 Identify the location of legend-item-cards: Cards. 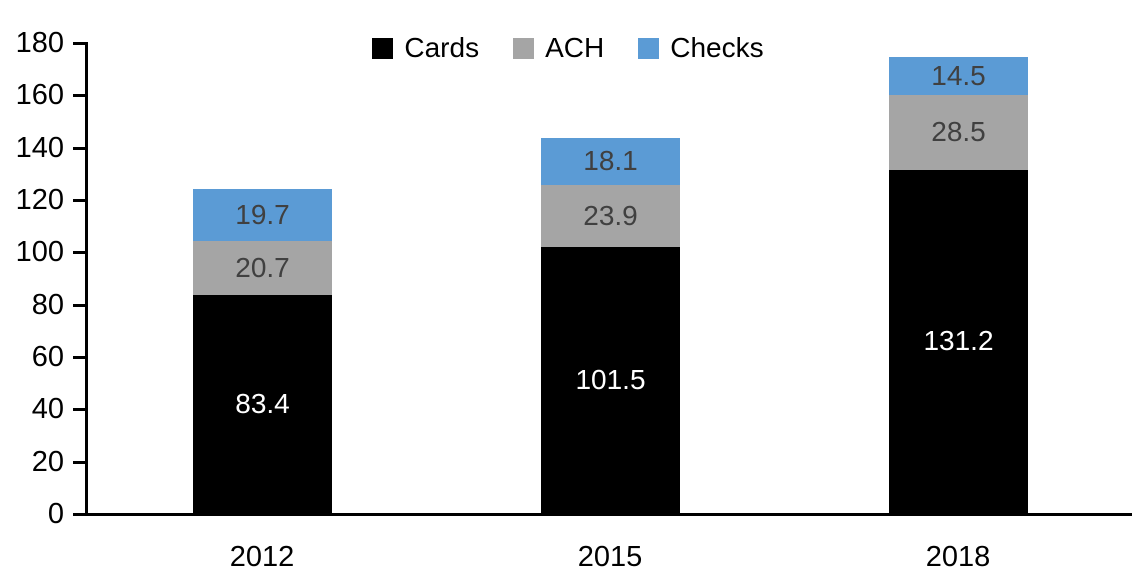
(425, 48).